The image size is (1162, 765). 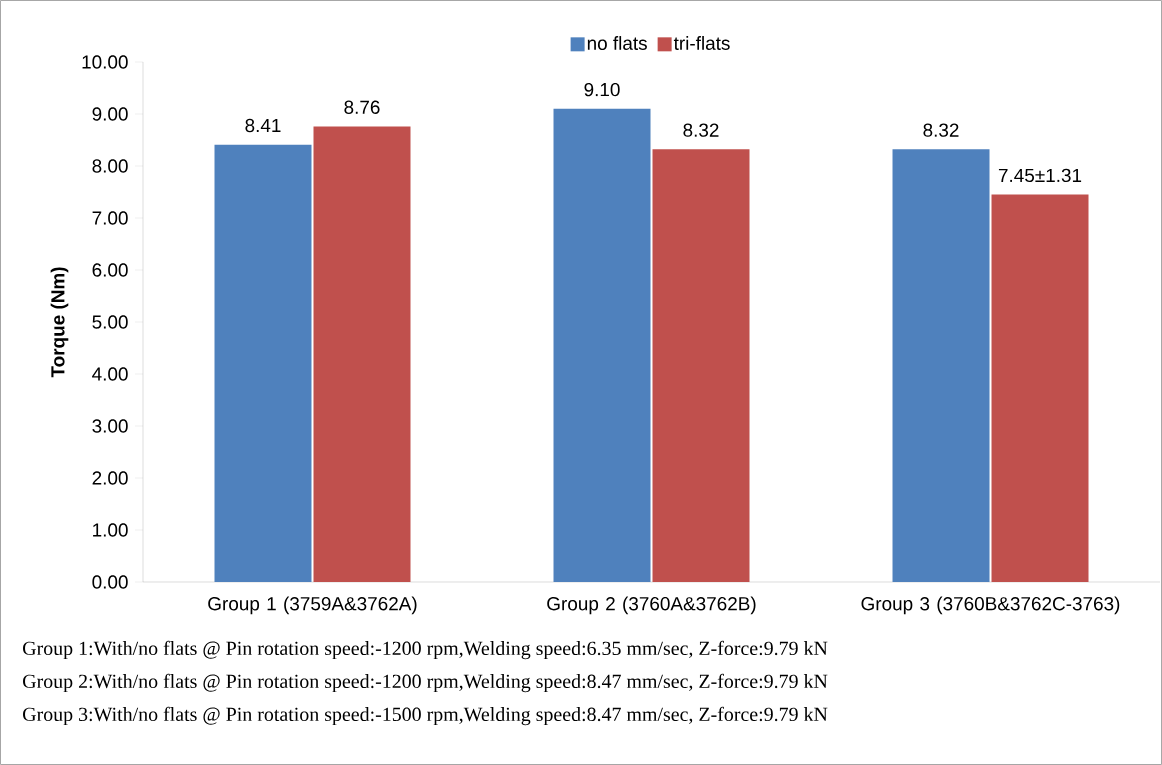 What do you see at coordinates (110, 426) in the screenshot?
I see `y-tick-label: 3.00` at bounding box center [110, 426].